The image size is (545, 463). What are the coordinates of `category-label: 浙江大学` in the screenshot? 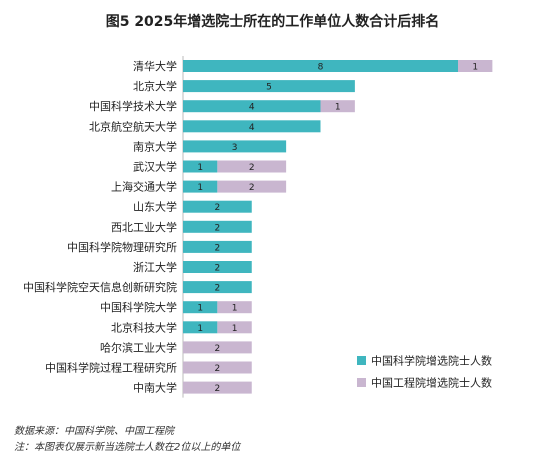 It's located at (155, 267).